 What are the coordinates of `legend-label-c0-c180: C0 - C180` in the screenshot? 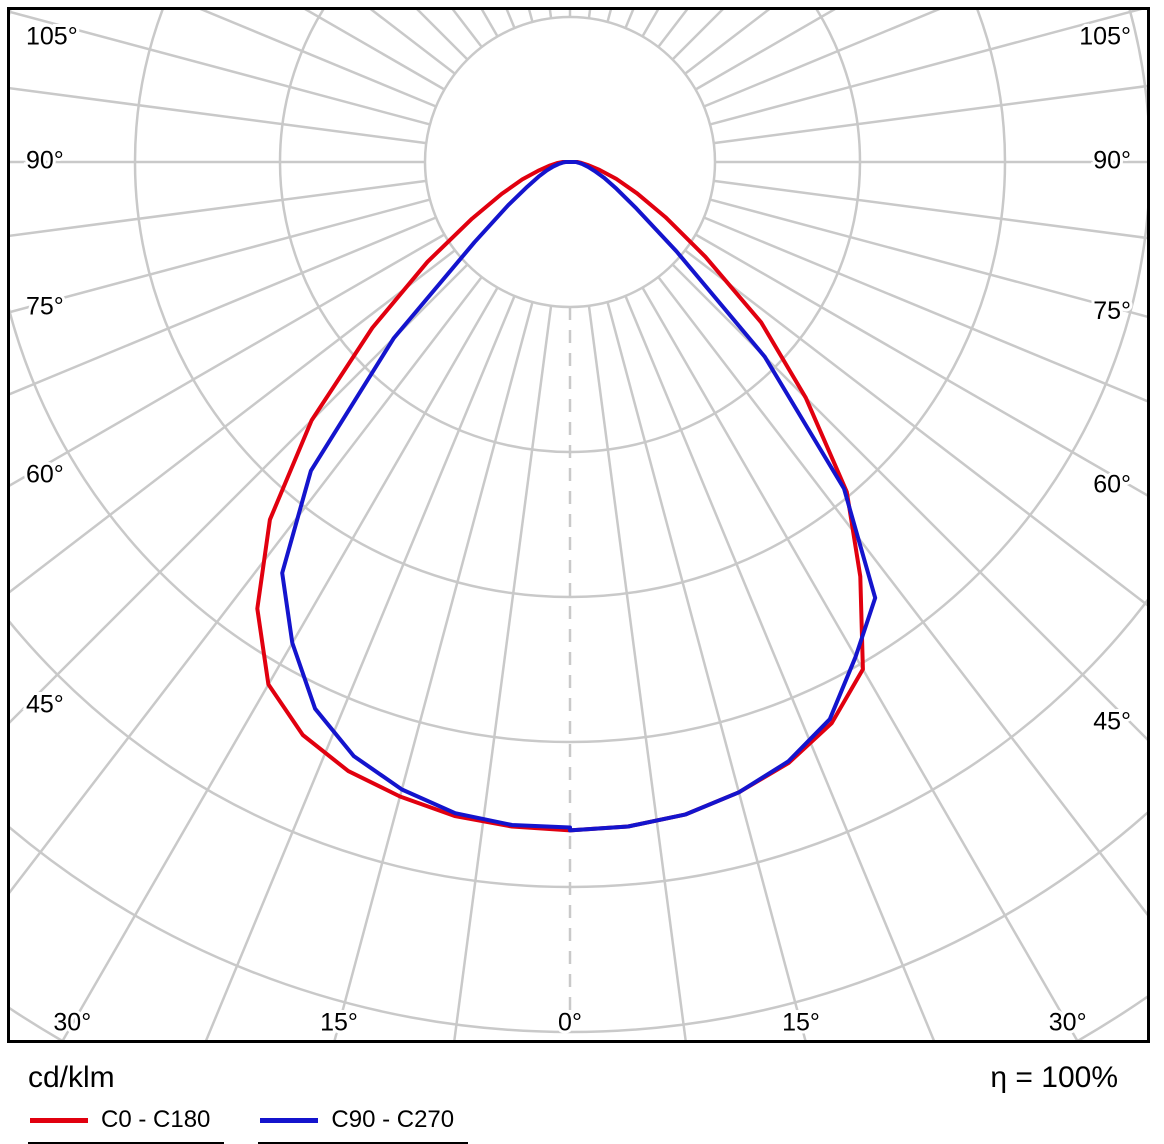 It's located at (156, 1119).